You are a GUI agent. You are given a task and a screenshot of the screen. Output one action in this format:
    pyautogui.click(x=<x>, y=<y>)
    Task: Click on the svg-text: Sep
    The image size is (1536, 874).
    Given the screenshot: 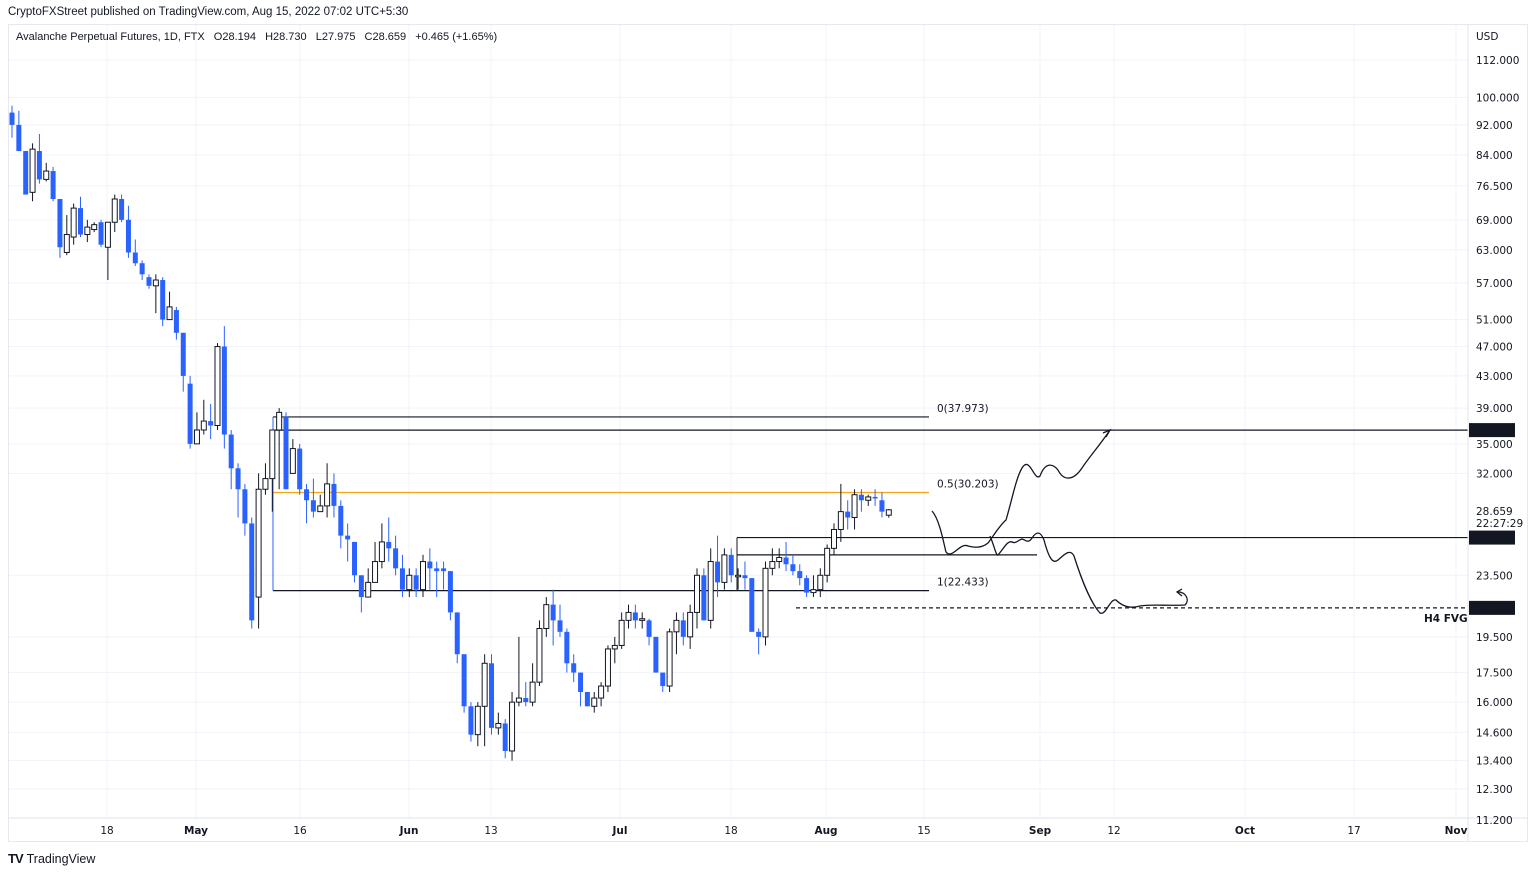 What is the action you would take?
    pyautogui.click(x=1040, y=831)
    